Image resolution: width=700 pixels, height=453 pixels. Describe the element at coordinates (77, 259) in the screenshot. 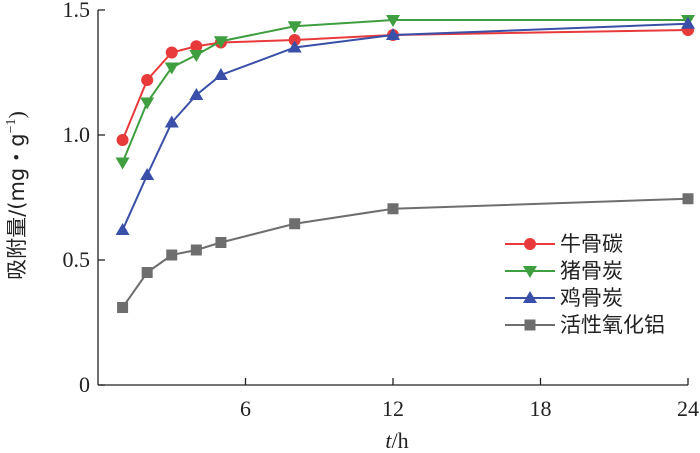

I see `y-tick-label: 0.5` at that location.